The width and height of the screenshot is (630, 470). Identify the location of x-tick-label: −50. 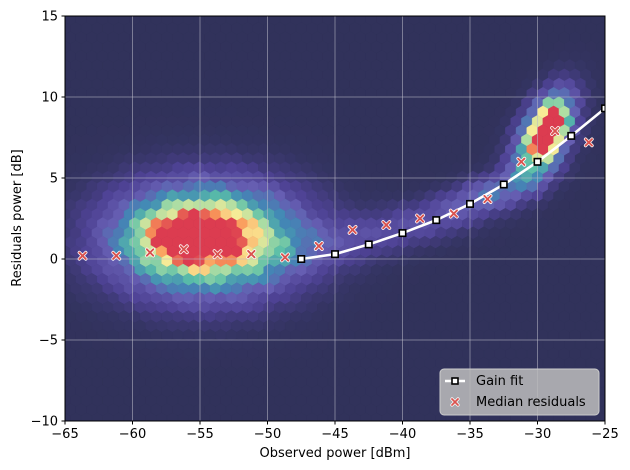
(267, 434).